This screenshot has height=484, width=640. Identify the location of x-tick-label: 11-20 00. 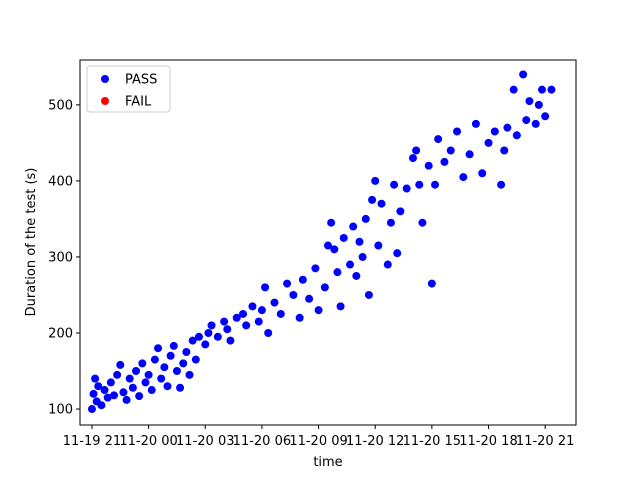
(148, 441).